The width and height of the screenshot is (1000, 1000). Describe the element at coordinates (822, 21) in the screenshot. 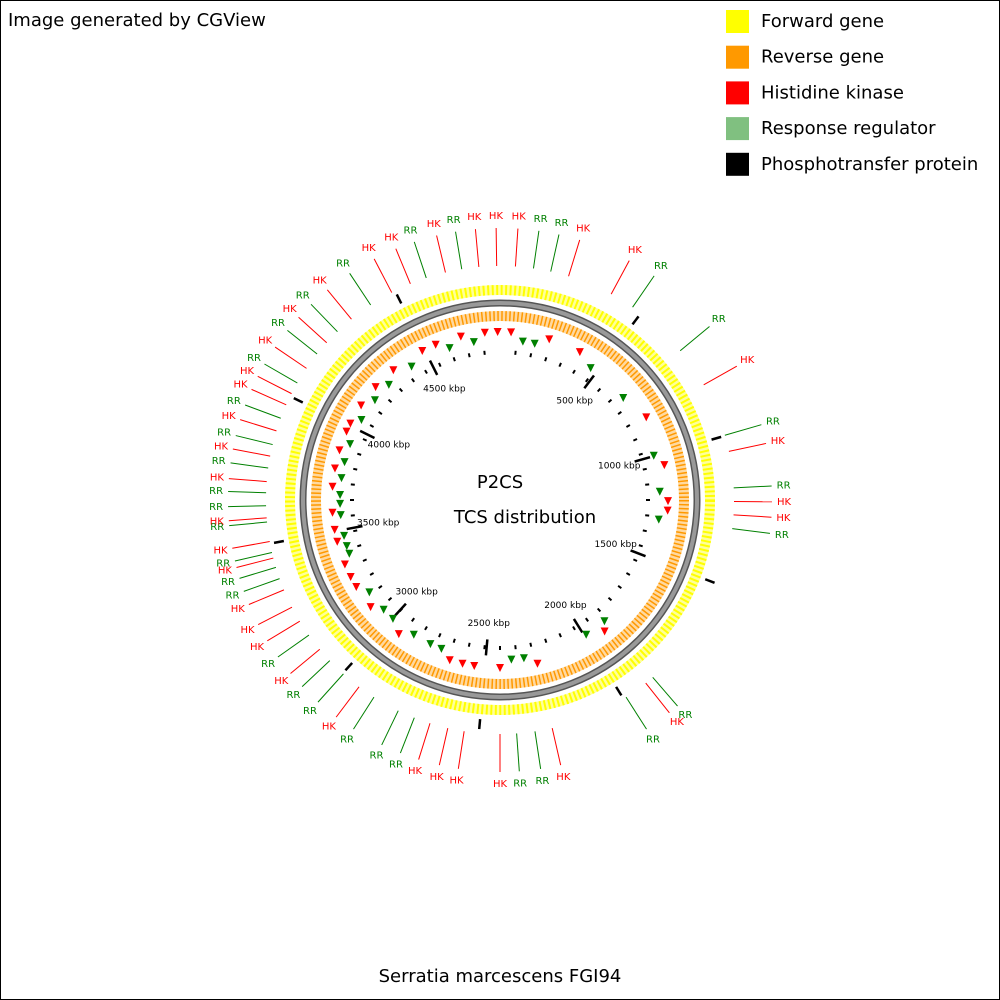

I see `legend-label: Forward gene` at that location.